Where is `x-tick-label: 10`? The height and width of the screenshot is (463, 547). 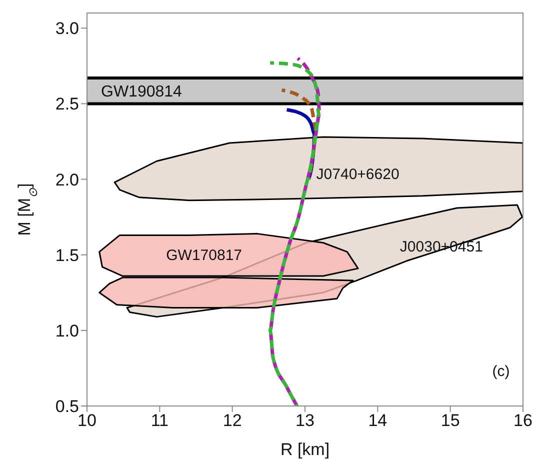 x-tick-label: 10 is located at coordinates (87, 420).